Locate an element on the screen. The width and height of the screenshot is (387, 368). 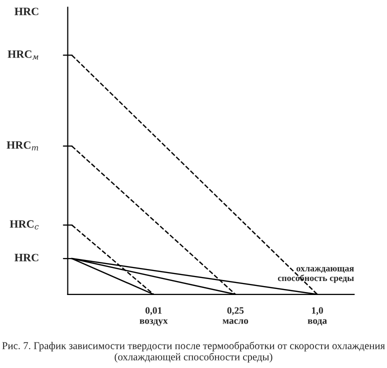
text: HRC$_{с}$ is located at coordinates (24, 225).